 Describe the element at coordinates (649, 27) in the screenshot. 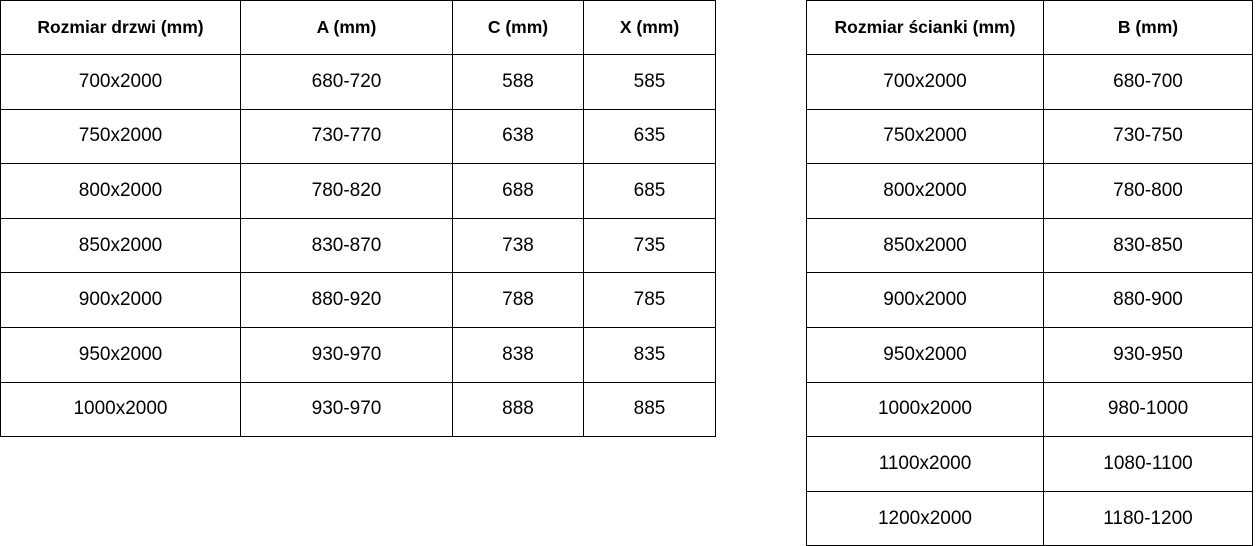

I see `column-header-x: X (mm)` at that location.